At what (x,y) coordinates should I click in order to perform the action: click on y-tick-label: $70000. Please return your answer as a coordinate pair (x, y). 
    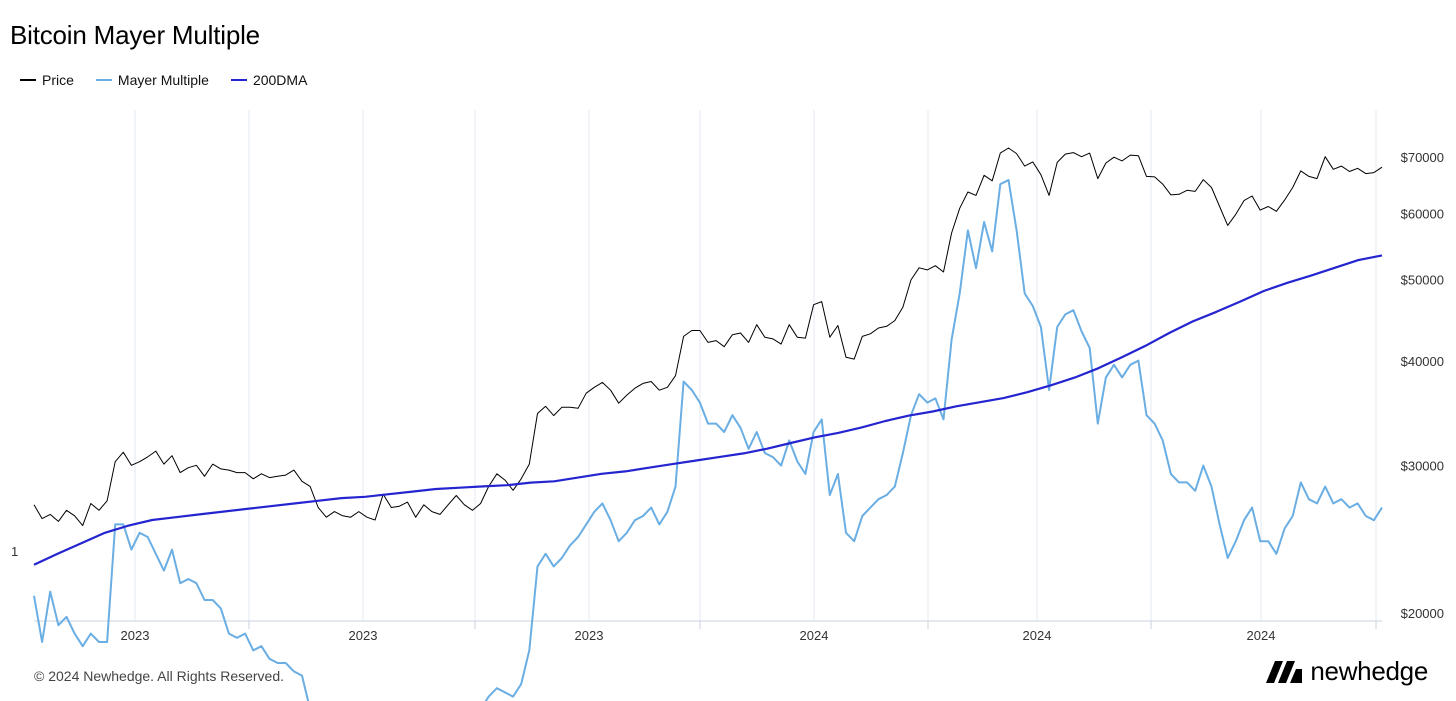
    Looking at the image, I should click on (1422, 157).